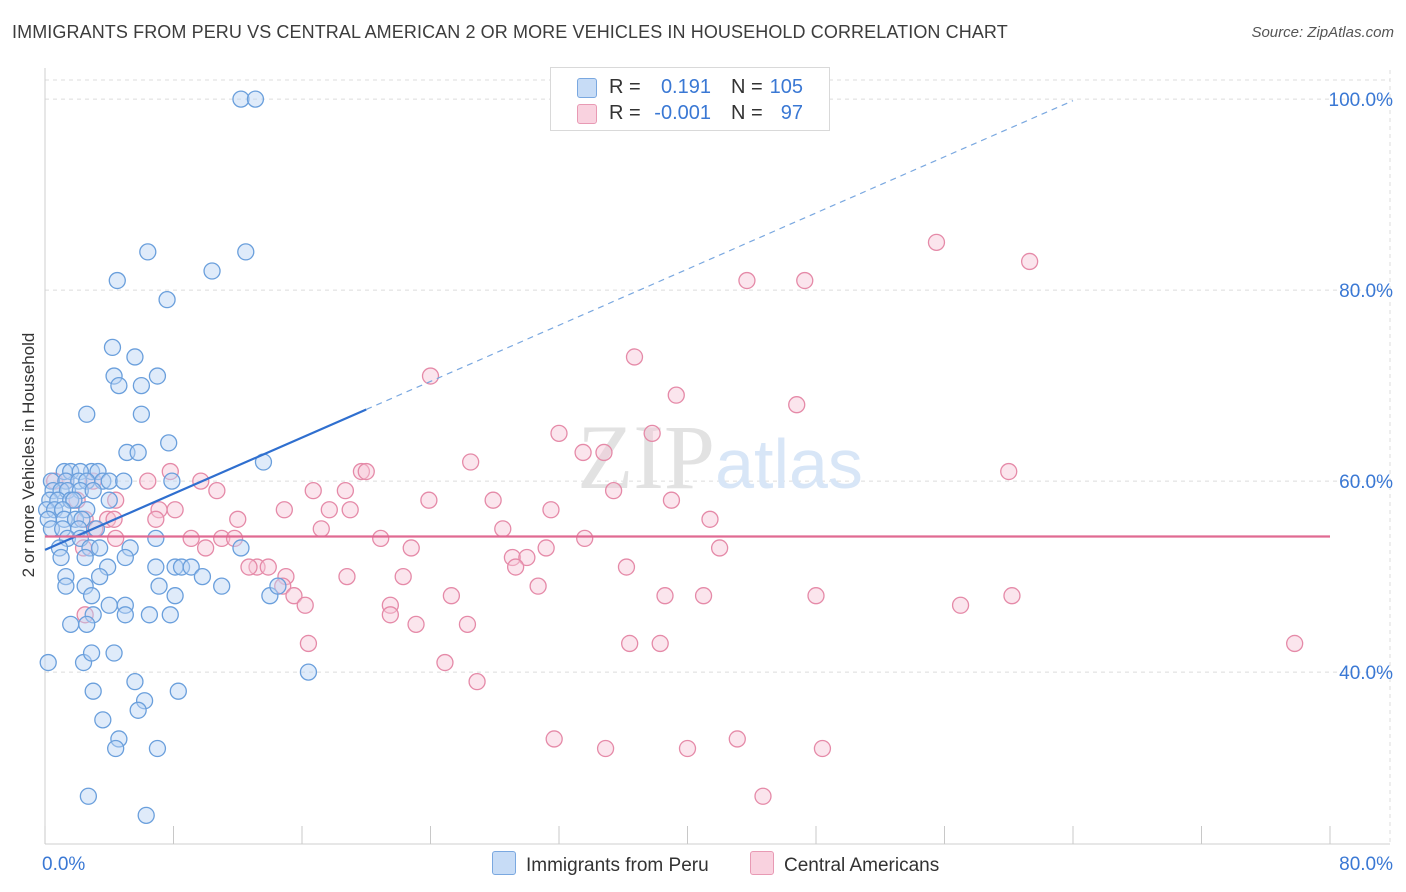 Image resolution: width=1406 pixels, height=892 pixels. What do you see at coordinates (205, 479) in the screenshot?
I see `peru-trend-line` at bounding box center [205, 479].